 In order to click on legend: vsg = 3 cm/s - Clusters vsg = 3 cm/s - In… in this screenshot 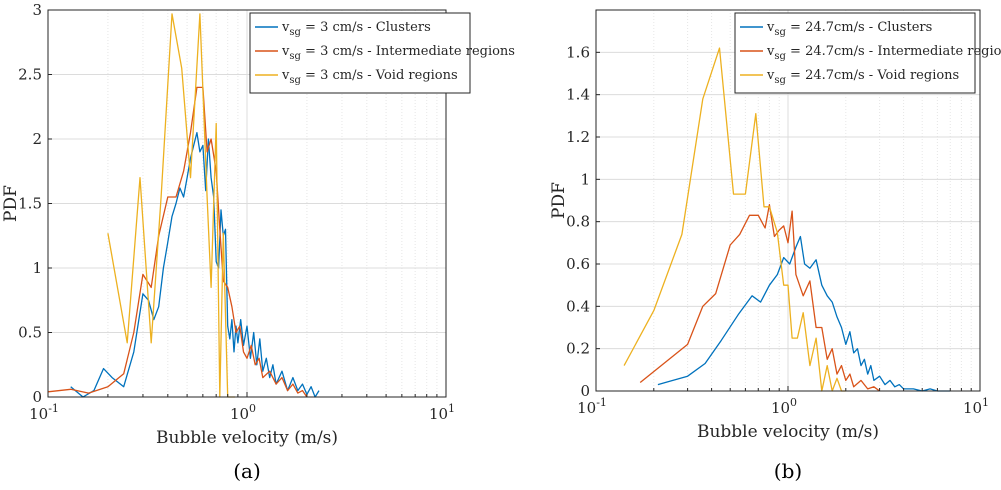, I will do `click(382, 53)`.